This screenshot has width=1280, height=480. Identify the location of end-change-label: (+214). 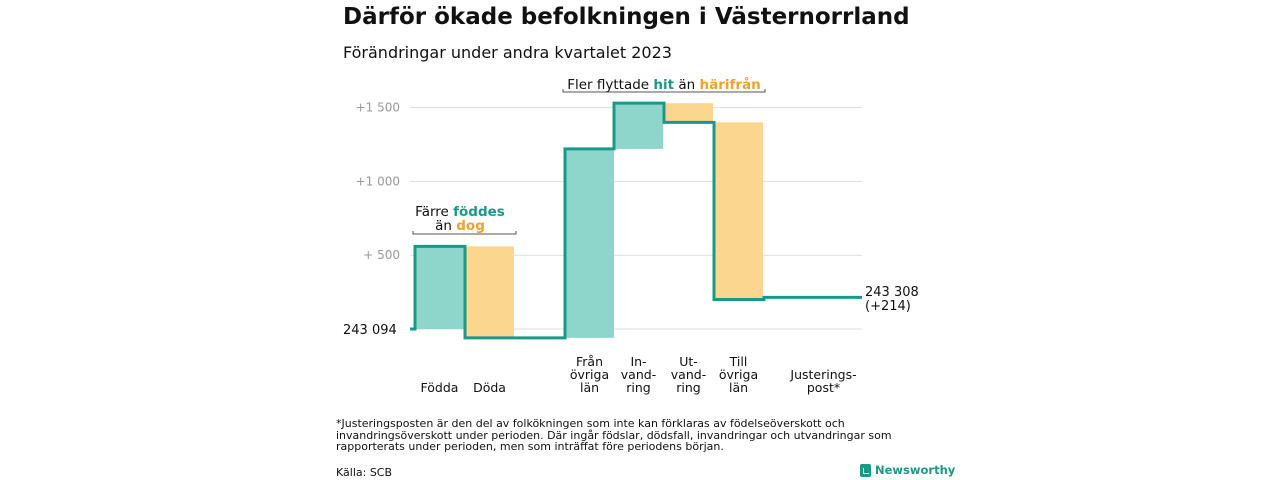
(888, 306).